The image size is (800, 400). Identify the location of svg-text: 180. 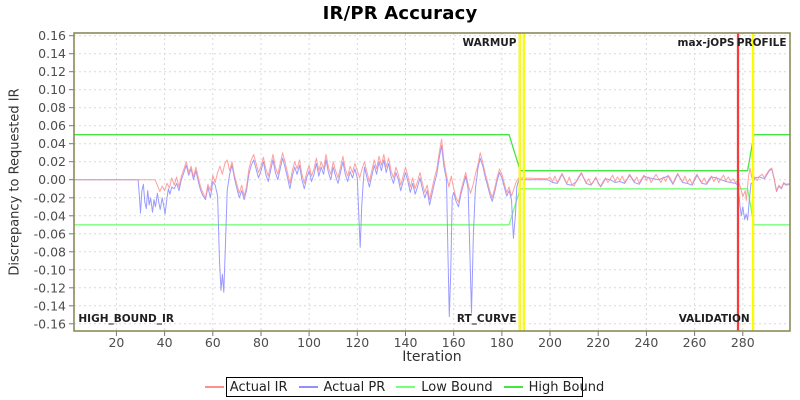
(502, 342).